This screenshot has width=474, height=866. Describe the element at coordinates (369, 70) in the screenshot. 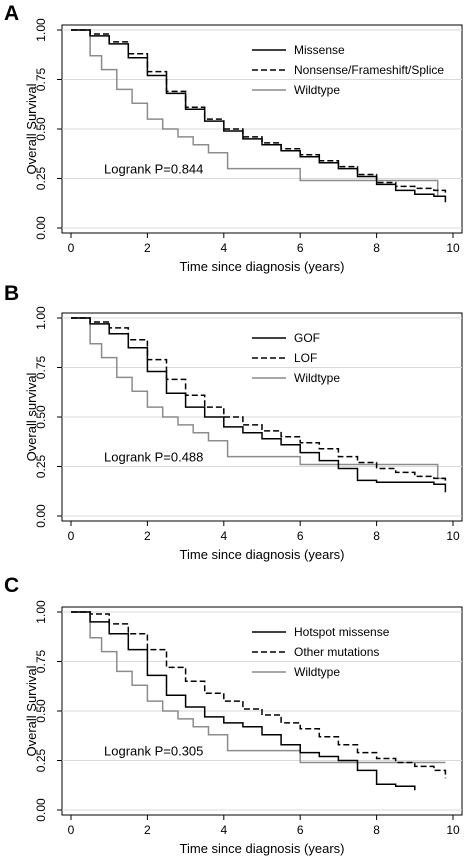

I see `legend-label: Nonsense/Frameshift/Splice` at that location.